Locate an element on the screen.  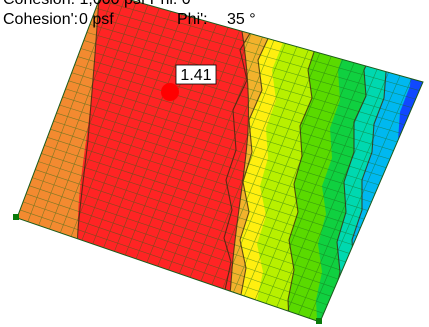
factor-of-safety-label: 1.41 is located at coordinates (195, 75).